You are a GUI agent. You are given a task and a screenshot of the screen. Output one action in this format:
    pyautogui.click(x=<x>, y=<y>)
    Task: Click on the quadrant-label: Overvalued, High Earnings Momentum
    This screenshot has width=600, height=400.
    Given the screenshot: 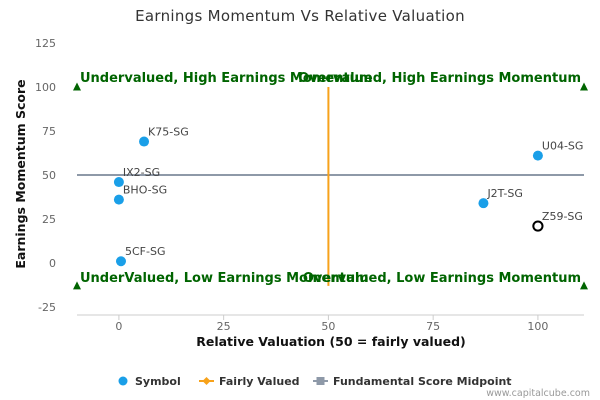 What is the action you would take?
    pyautogui.click(x=439, y=78)
    